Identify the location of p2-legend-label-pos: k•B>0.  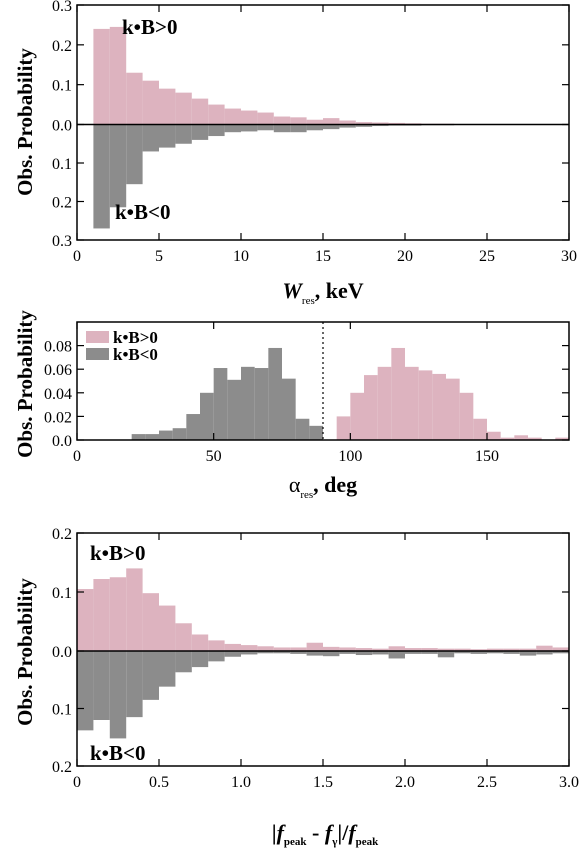
(135, 337).